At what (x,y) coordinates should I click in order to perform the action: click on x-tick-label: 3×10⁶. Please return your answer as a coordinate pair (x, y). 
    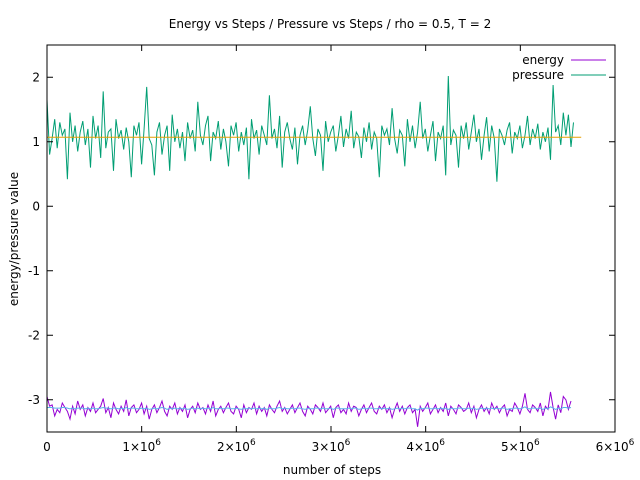
    Looking at the image, I should click on (331, 446).